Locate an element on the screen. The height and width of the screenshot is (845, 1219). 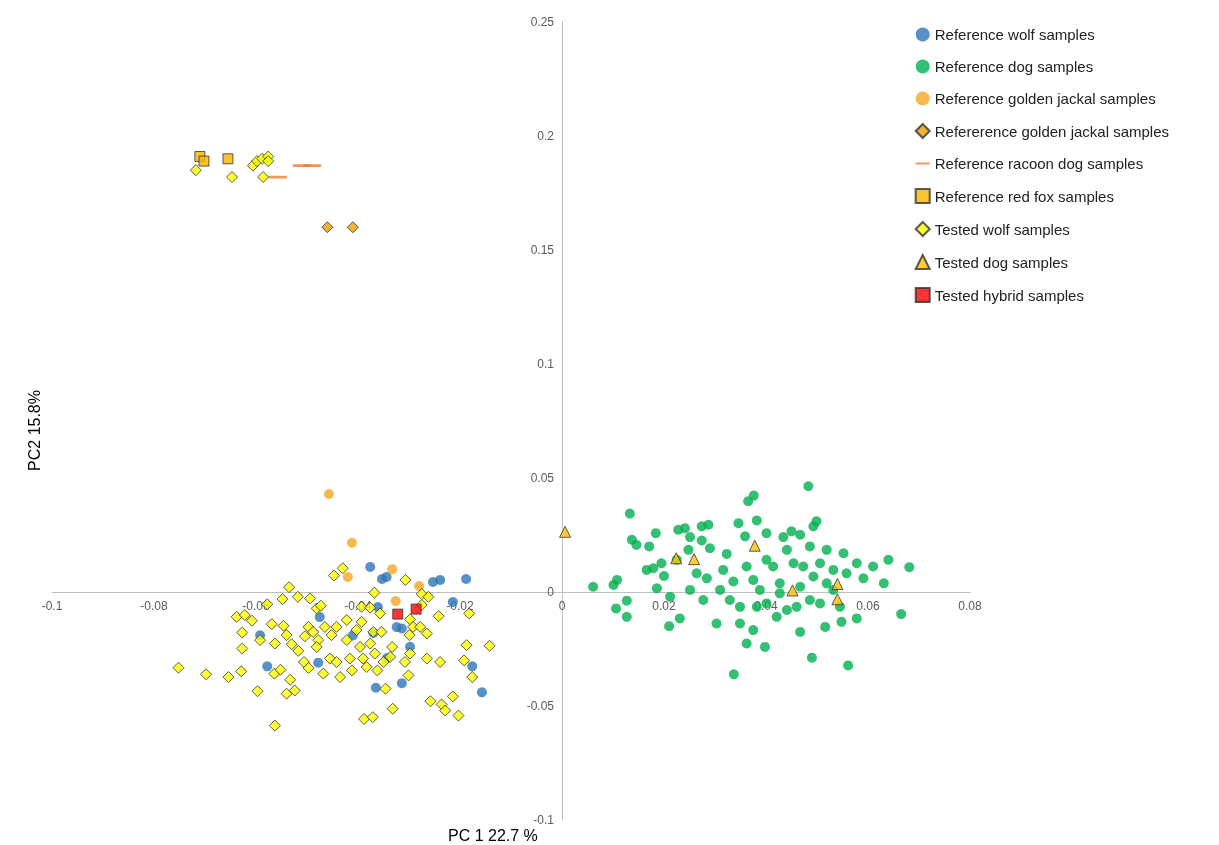
y-tick-label: -0.05 is located at coordinates (540, 706).